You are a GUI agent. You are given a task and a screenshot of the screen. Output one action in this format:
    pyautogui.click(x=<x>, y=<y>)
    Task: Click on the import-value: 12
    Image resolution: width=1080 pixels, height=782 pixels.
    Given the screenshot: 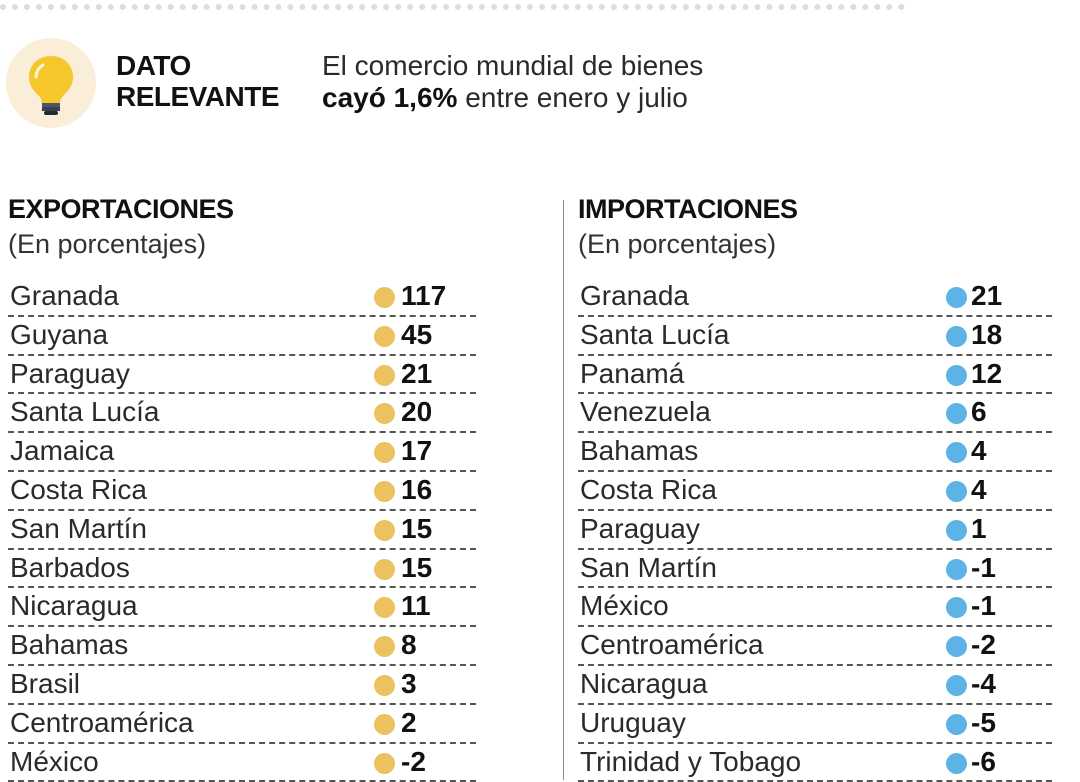 What is the action you would take?
    pyautogui.click(x=987, y=373)
    